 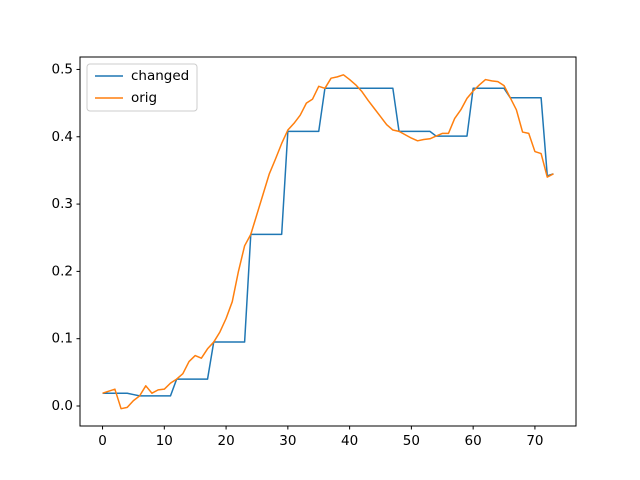 I want to click on y-tick-label: 0.4, so click(x=62, y=137).